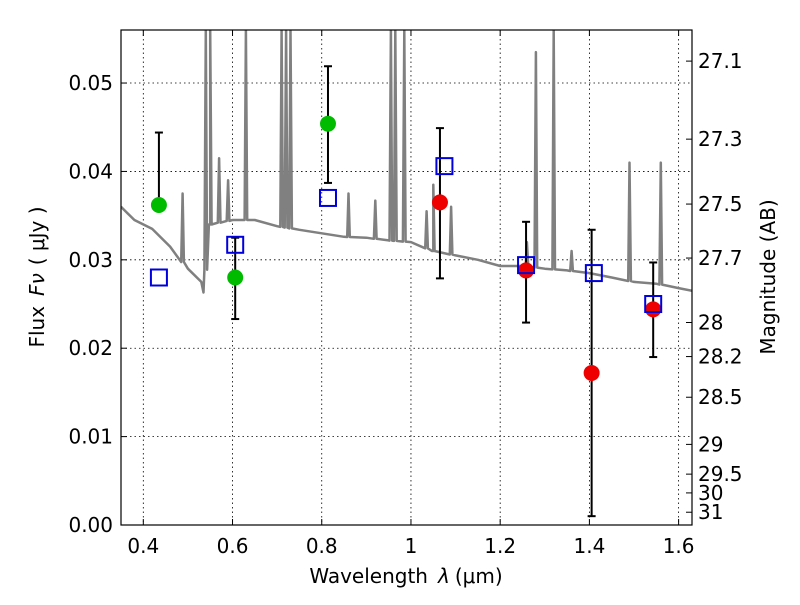 The image size is (800, 605). I want to click on y2-tick-label: 27.3, so click(720, 139).